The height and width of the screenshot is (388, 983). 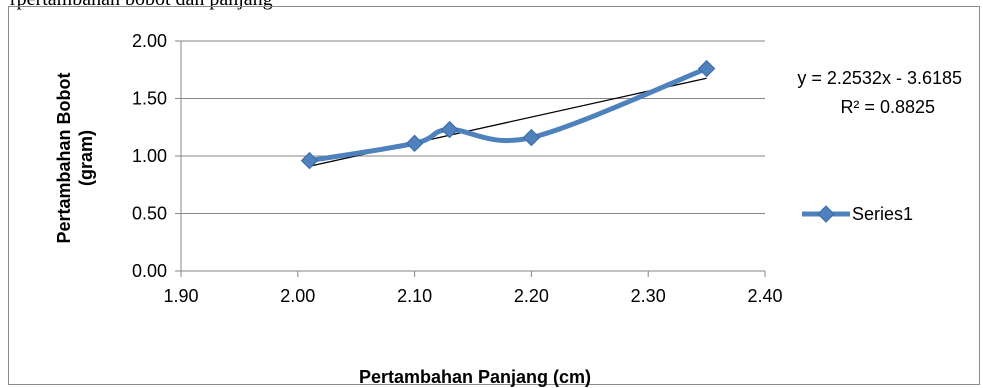 I want to click on legend-marker, so click(x=826, y=214).